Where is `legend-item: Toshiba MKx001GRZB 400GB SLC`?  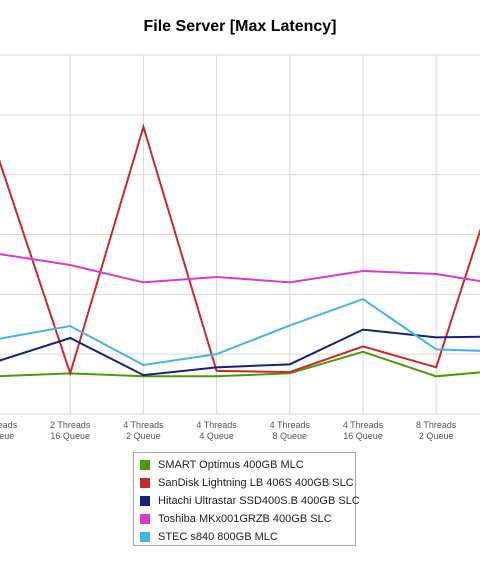 legend-item: Toshiba MKx001GRZB 400GB SLC is located at coordinates (244, 519).